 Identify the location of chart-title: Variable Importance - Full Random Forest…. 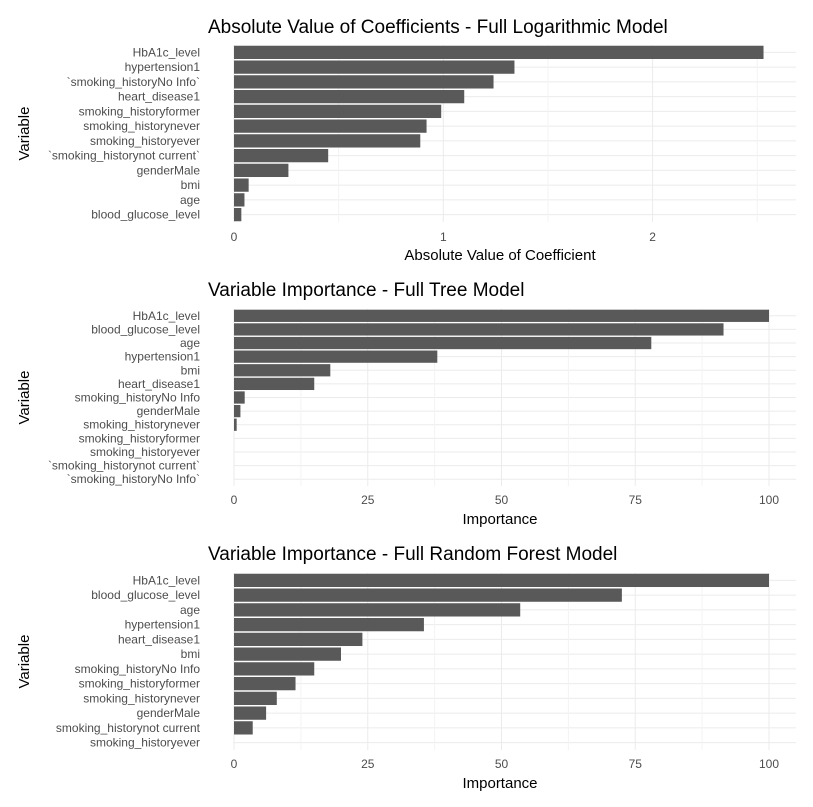
(412, 554).